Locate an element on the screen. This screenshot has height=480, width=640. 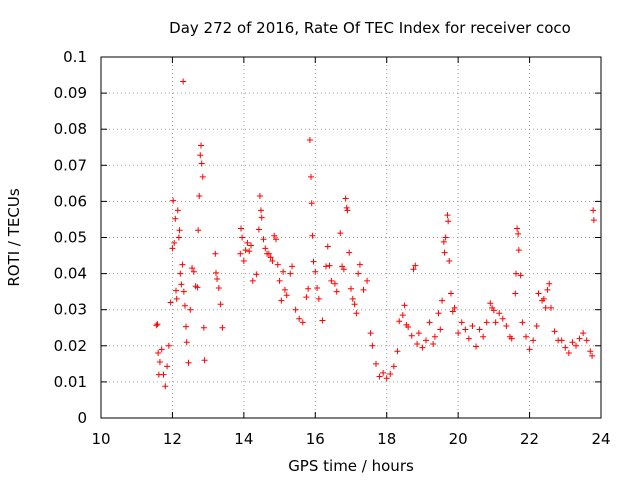
x-tick-labels: 10 12 14 16 18 20 22 24 is located at coordinates (350, 439).